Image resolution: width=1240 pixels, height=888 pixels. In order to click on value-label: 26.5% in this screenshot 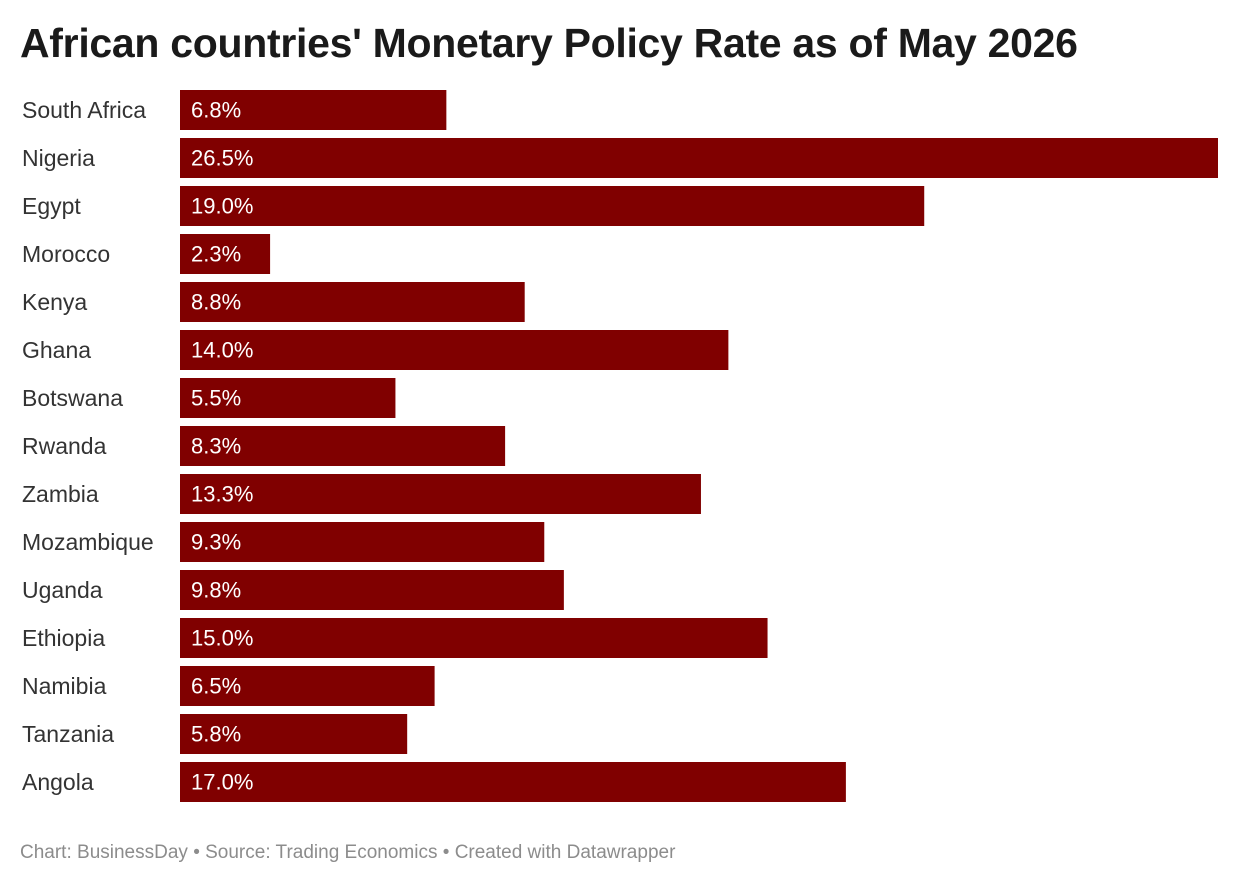, I will do `click(222, 158)`.